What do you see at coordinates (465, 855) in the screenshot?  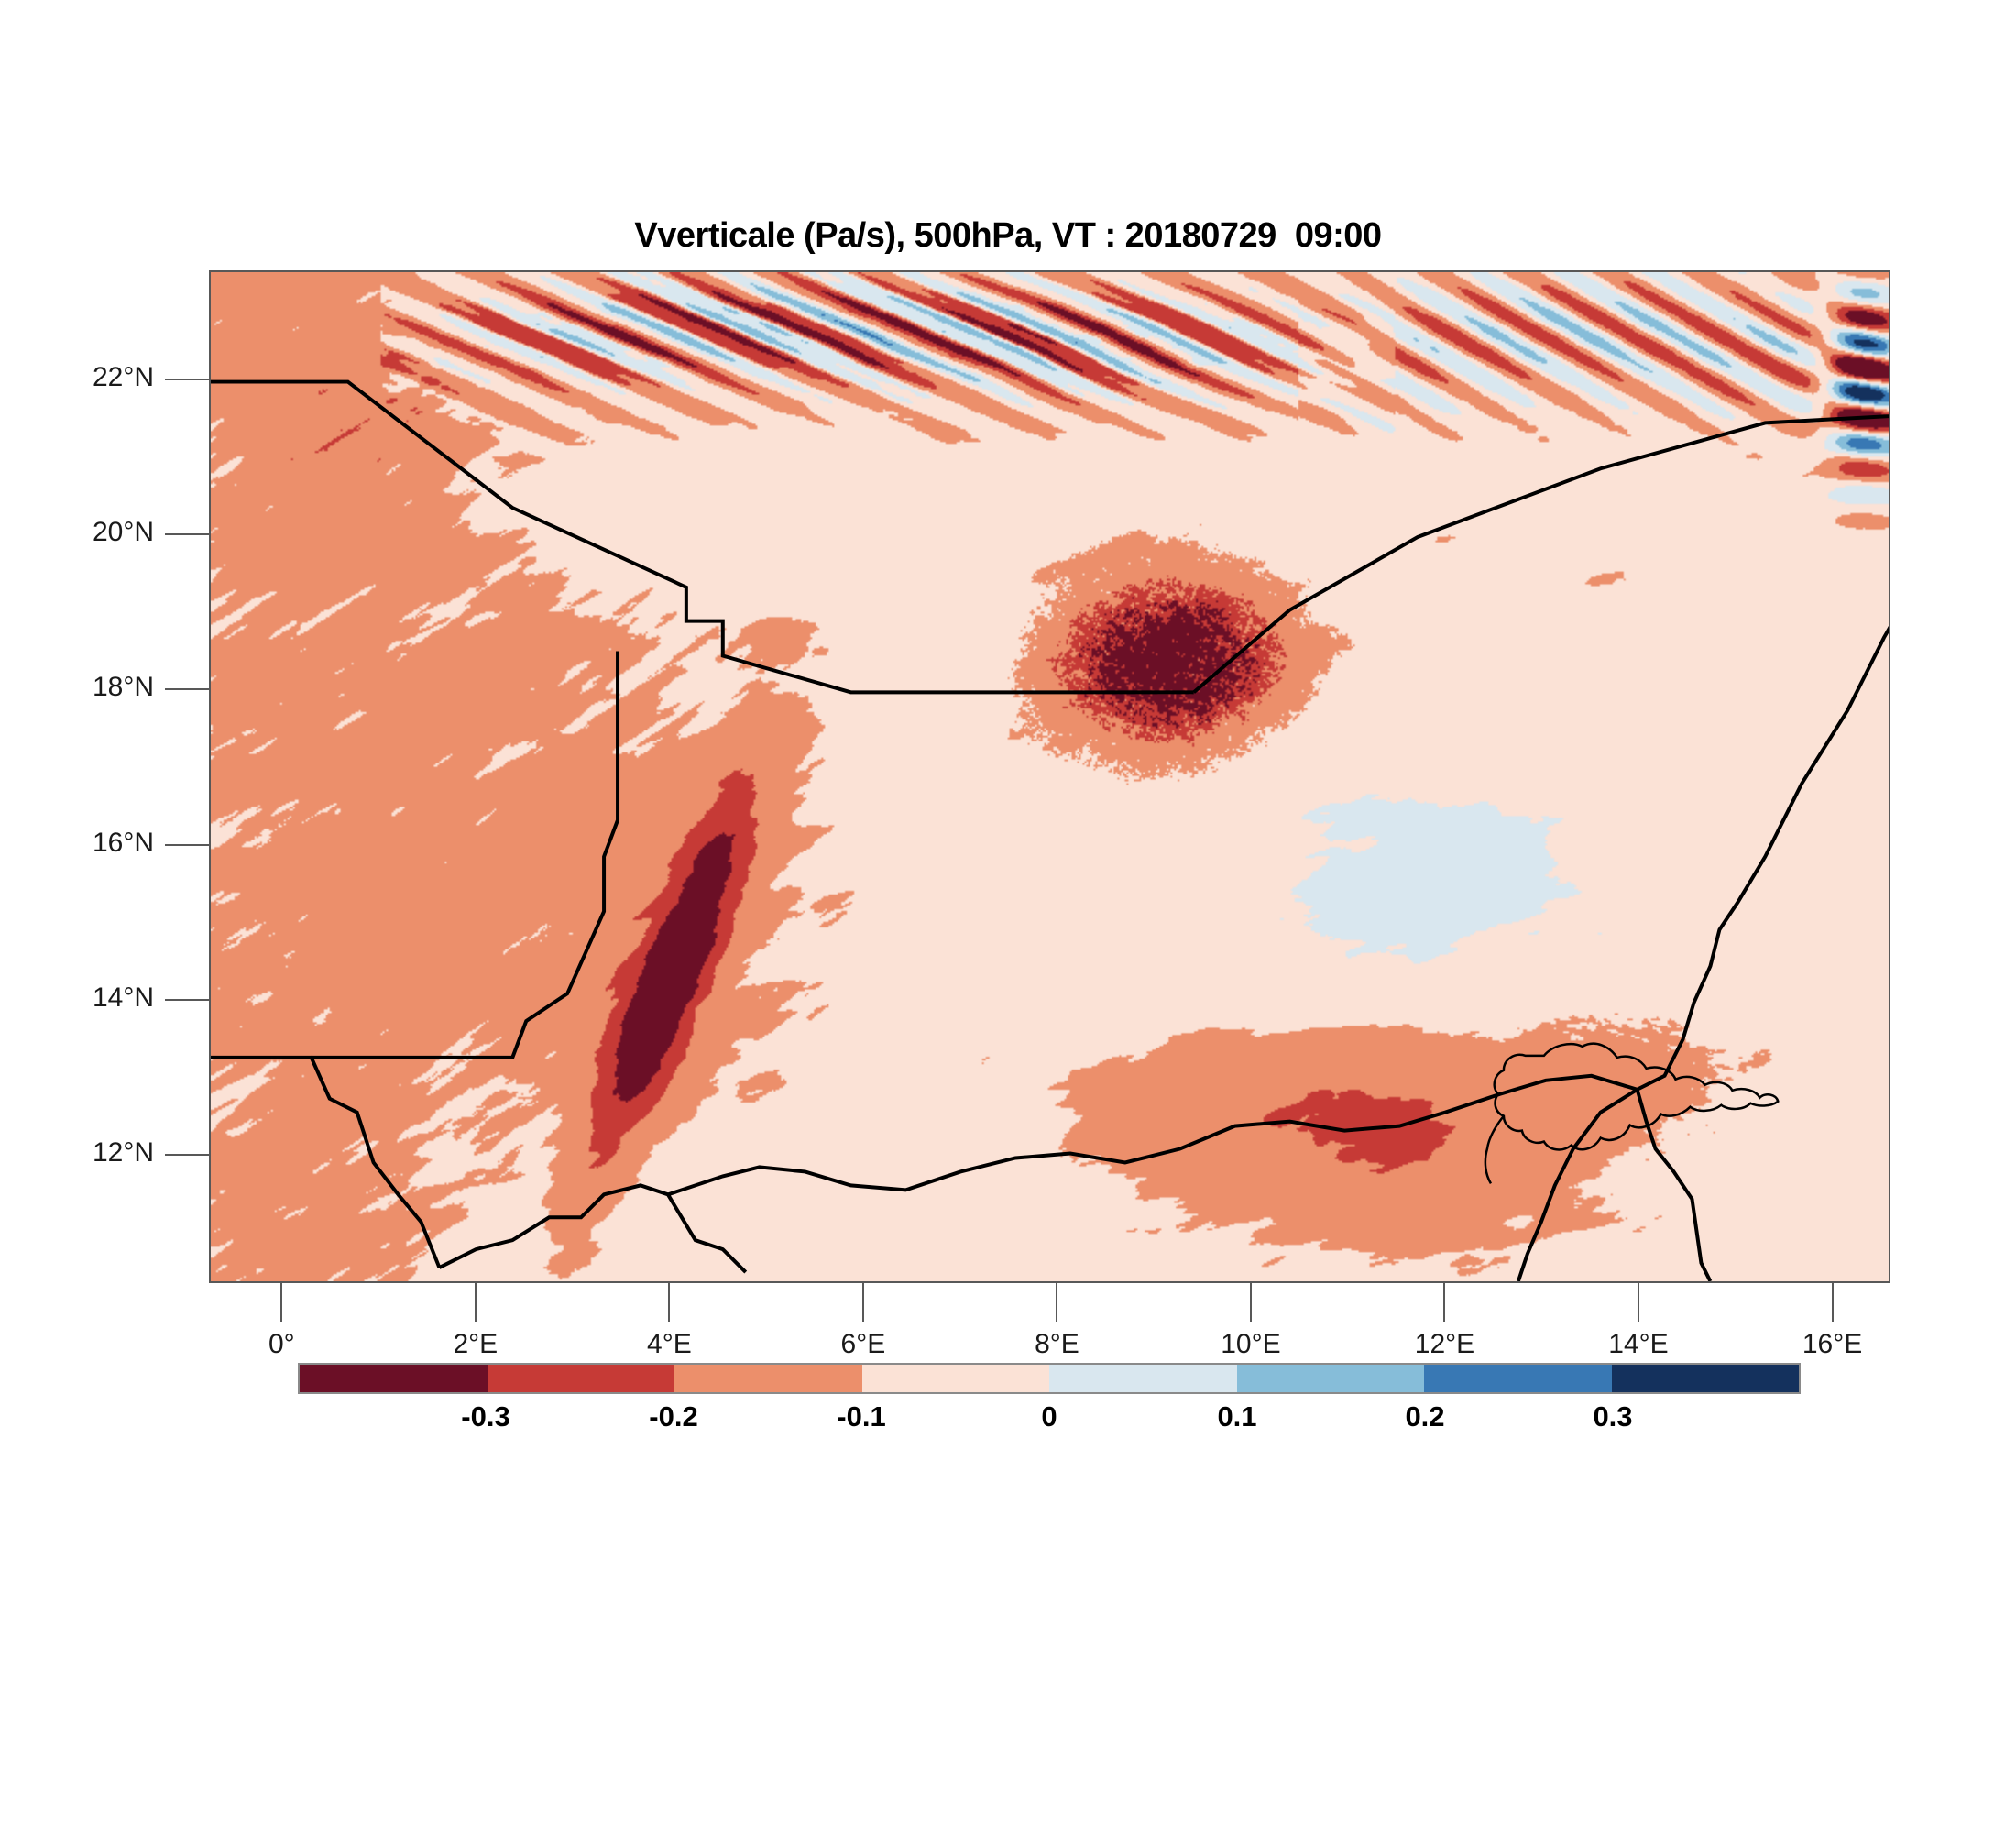 I see `border-mali-burkina` at bounding box center [465, 855].